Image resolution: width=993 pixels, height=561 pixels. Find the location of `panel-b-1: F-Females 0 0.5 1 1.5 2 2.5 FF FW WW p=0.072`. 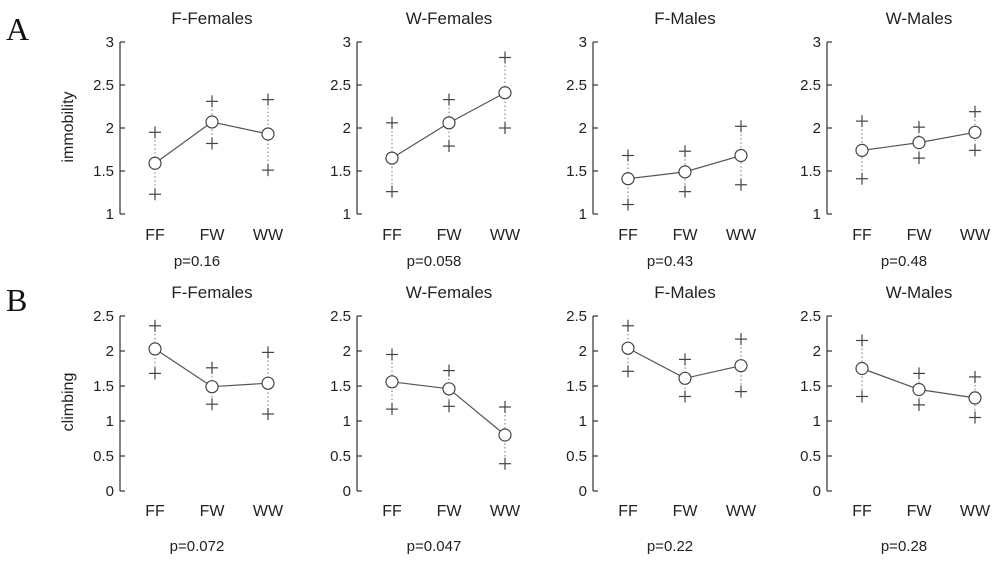

panel-b-1: F-Females 0 0.5 1 1.5 2 2.5 FF FW WW p=0.072 is located at coordinates (188, 419).